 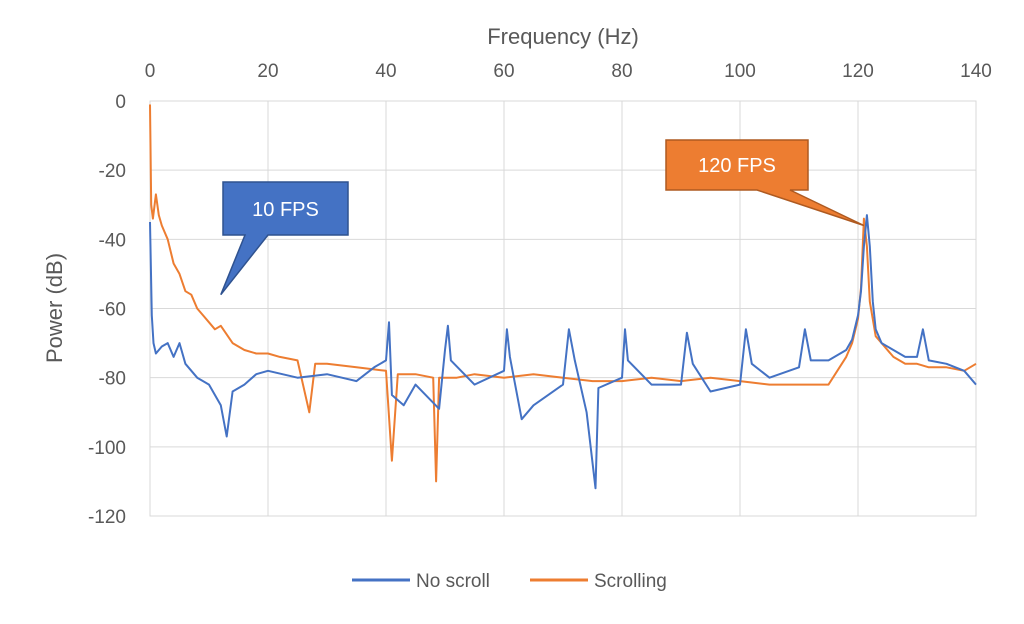 What do you see at coordinates (285, 210) in the screenshot?
I see `callout-10fps-label: 10 FPS` at bounding box center [285, 210].